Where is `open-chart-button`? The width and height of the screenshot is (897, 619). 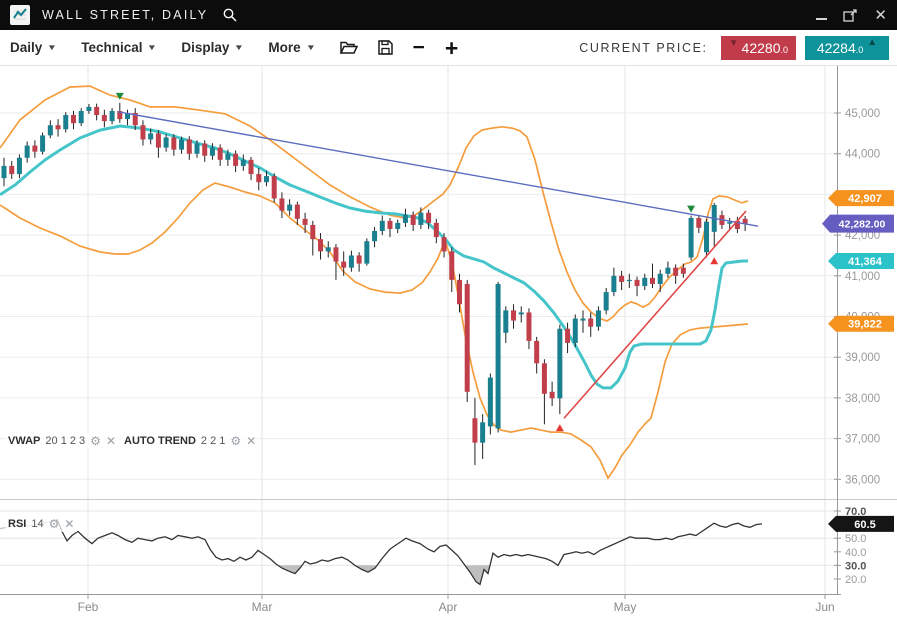
open-chart-button is located at coordinates (348, 47).